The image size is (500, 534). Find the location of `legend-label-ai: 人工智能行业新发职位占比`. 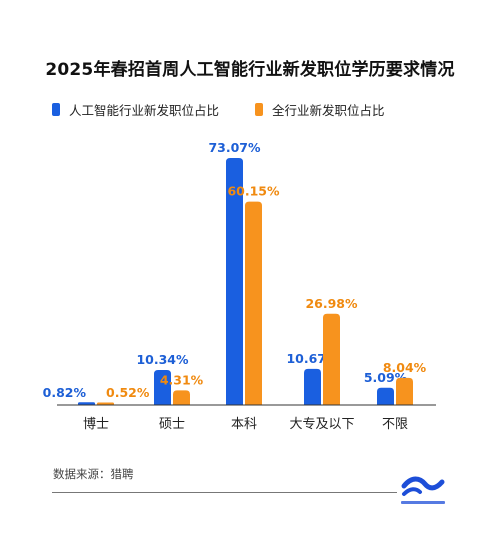

legend-label-ai: 人工智能行业新发职位占比 is located at coordinates (144, 110).